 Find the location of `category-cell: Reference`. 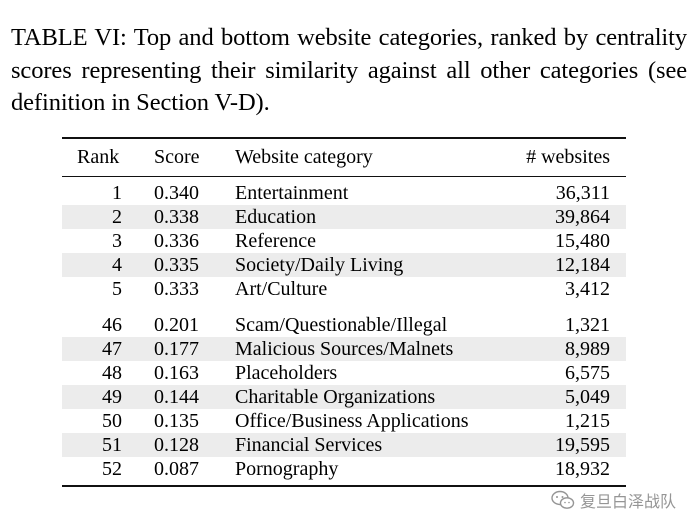

category-cell: Reference is located at coordinates (276, 241).